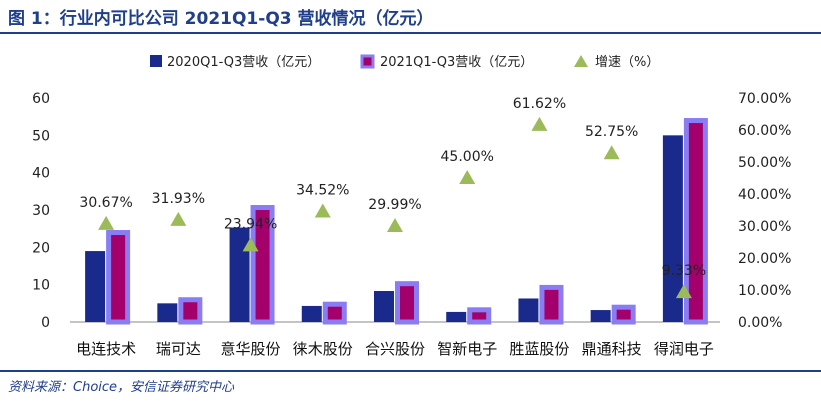 This screenshot has height=410, width=821. Describe the element at coordinates (764, 195) in the screenshot. I see `y-right-tick-label: 40.00%` at that location.